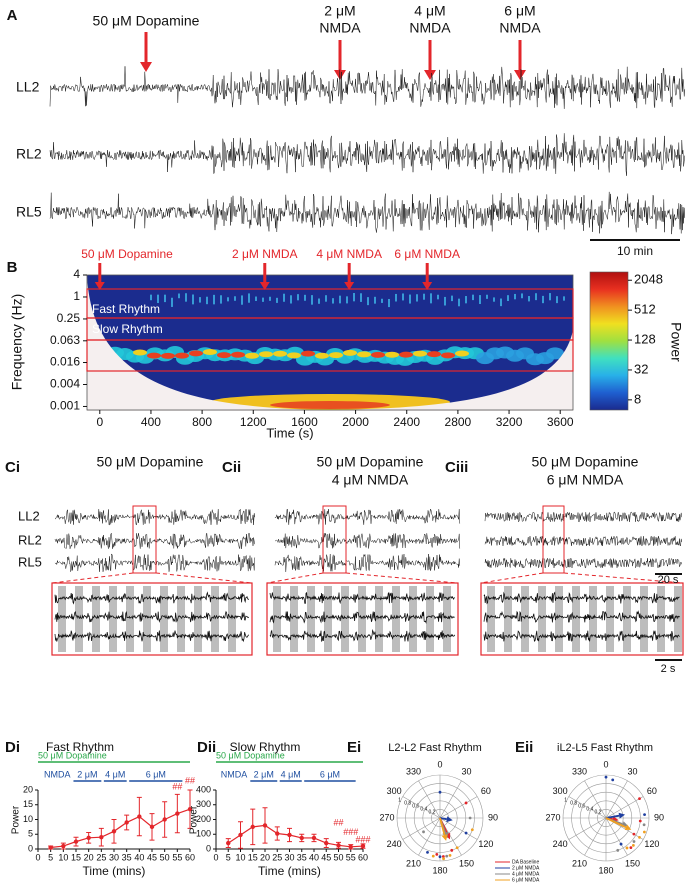 The width and height of the screenshot is (688, 885). Describe the element at coordinates (439, 870) in the screenshot. I see `theta-tick-label: 180` at that location.